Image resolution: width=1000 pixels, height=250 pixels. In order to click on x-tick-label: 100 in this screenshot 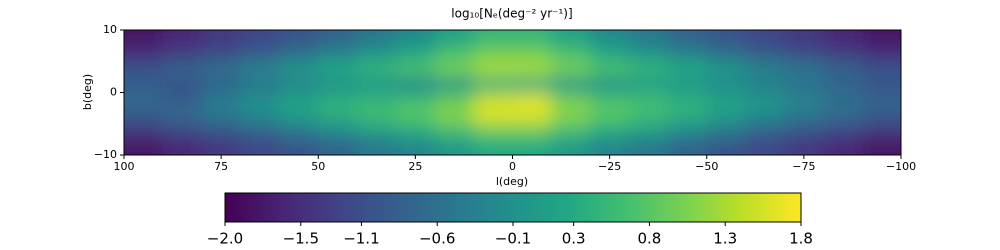, I will do `click(124, 166)`.